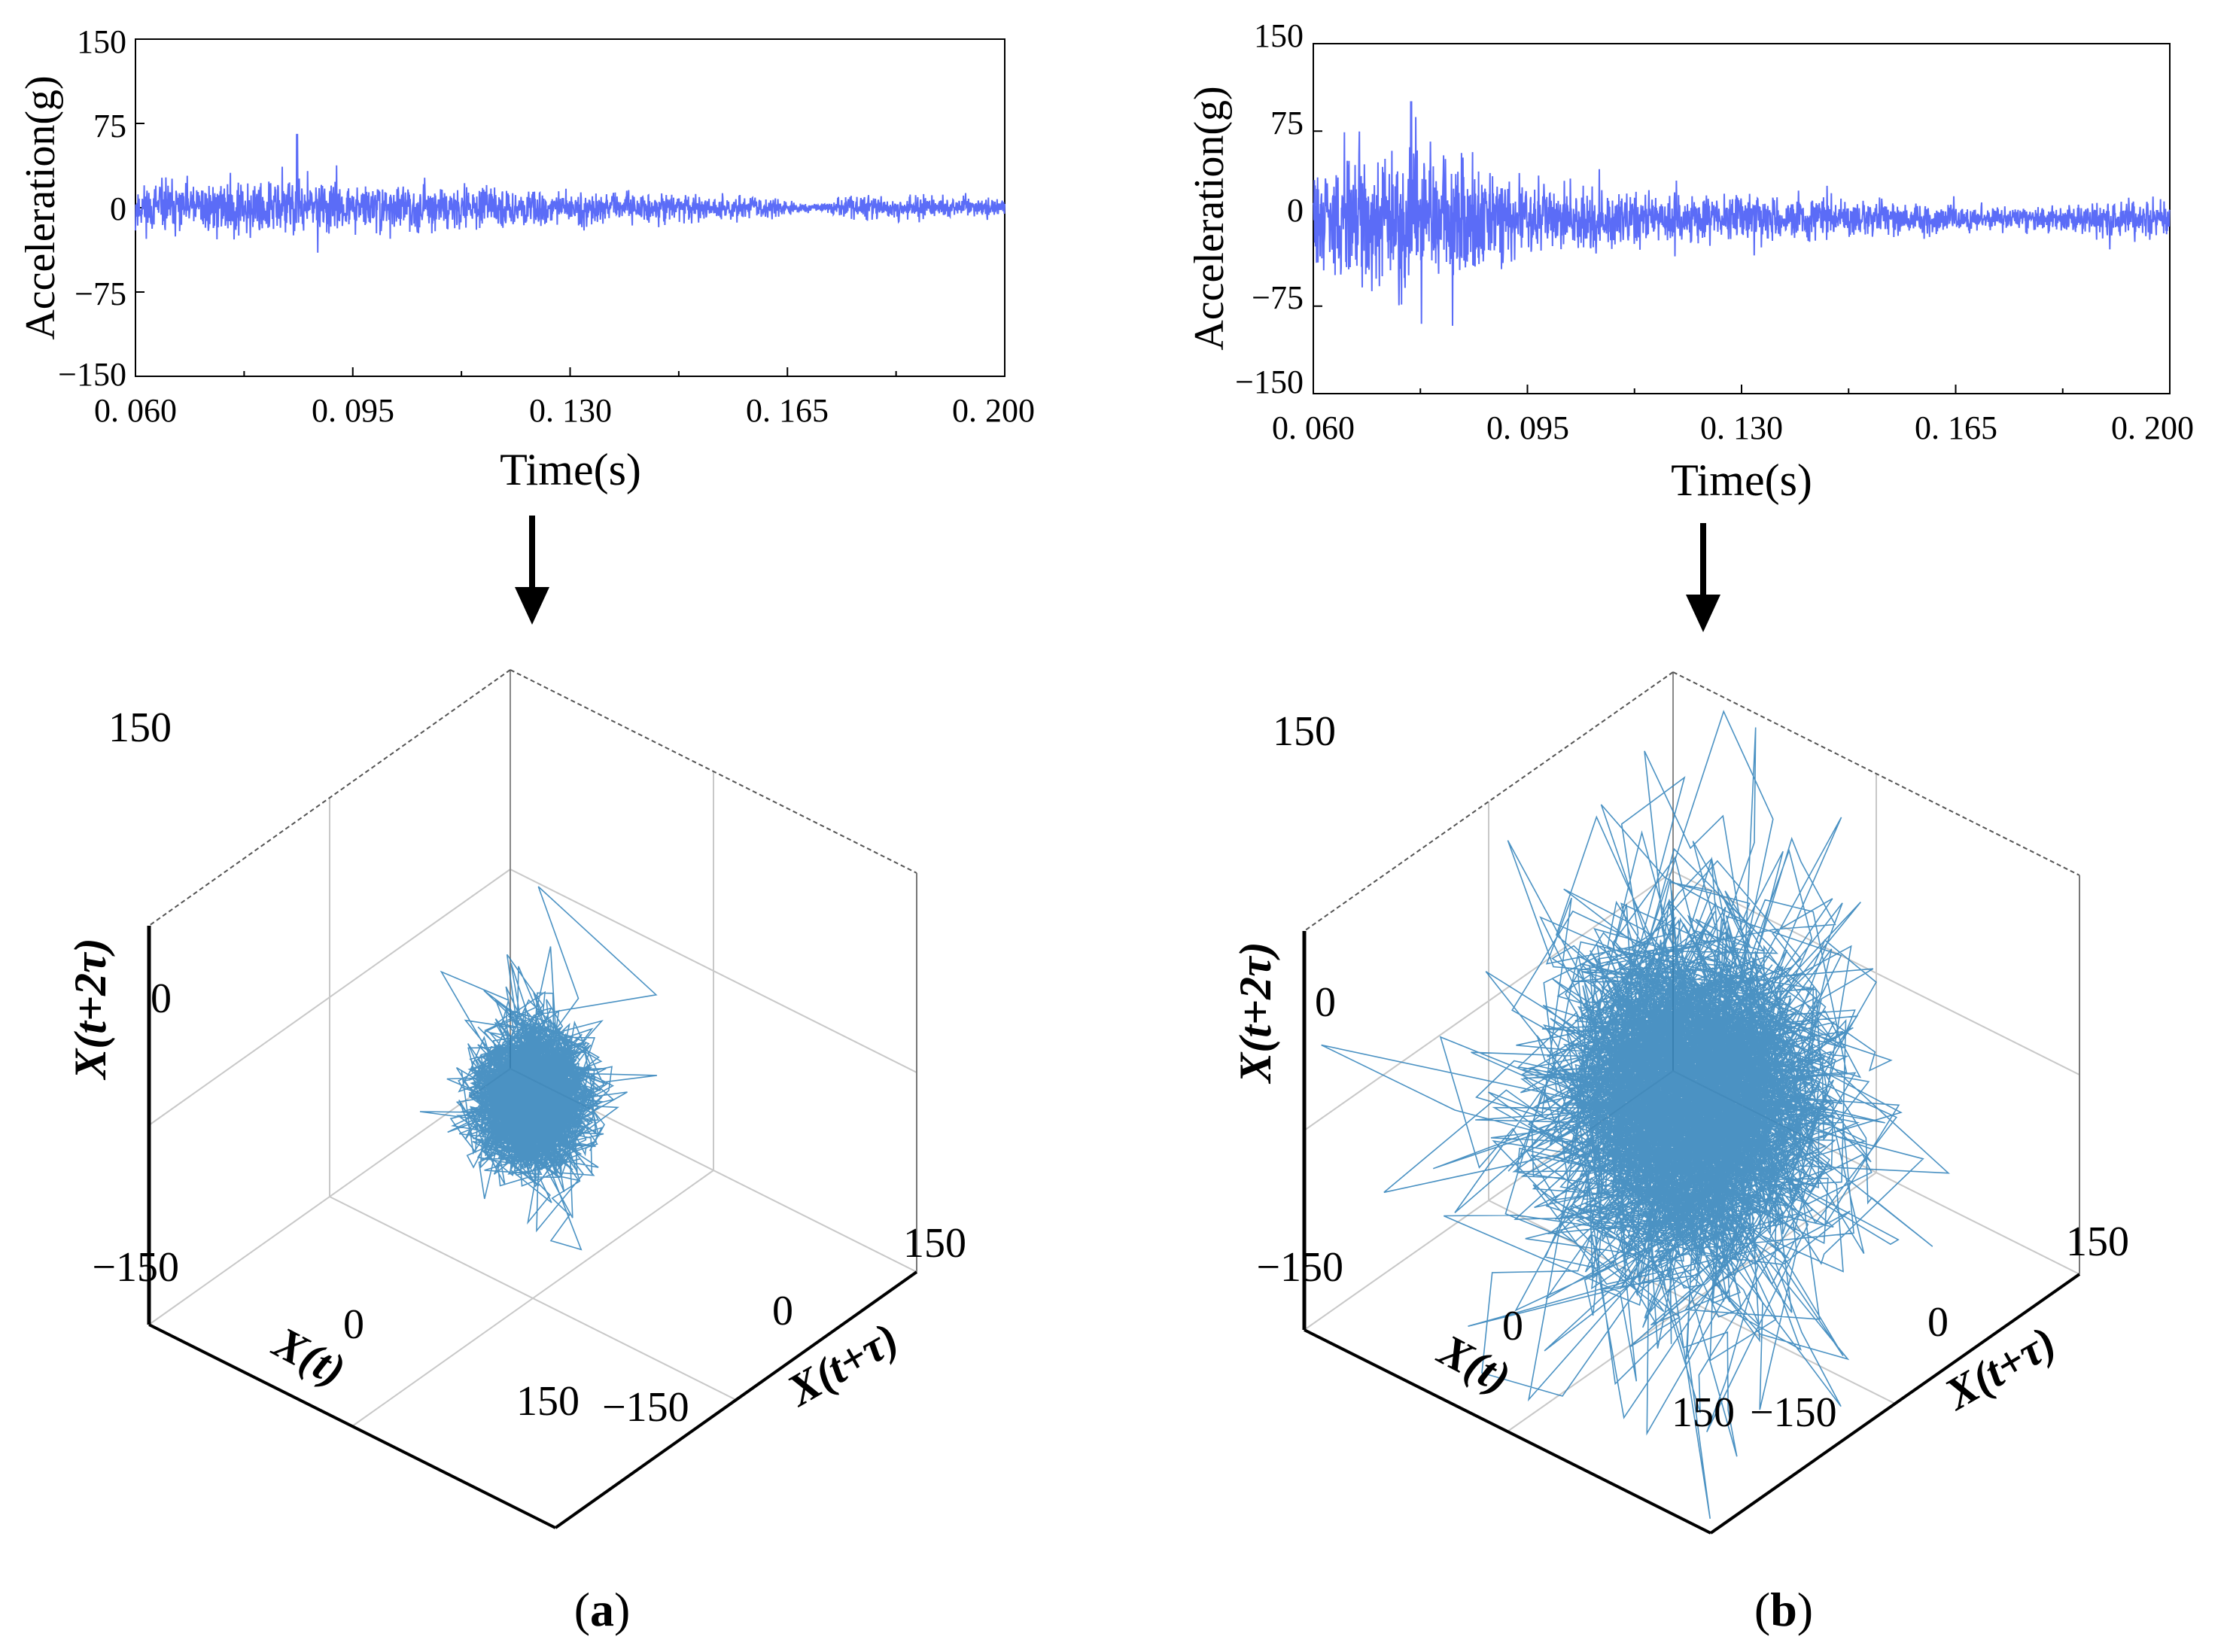 Image resolution: width=2230 pixels, height=1652 pixels. I want to click on panel-caption-a: (a), so click(603, 1610).